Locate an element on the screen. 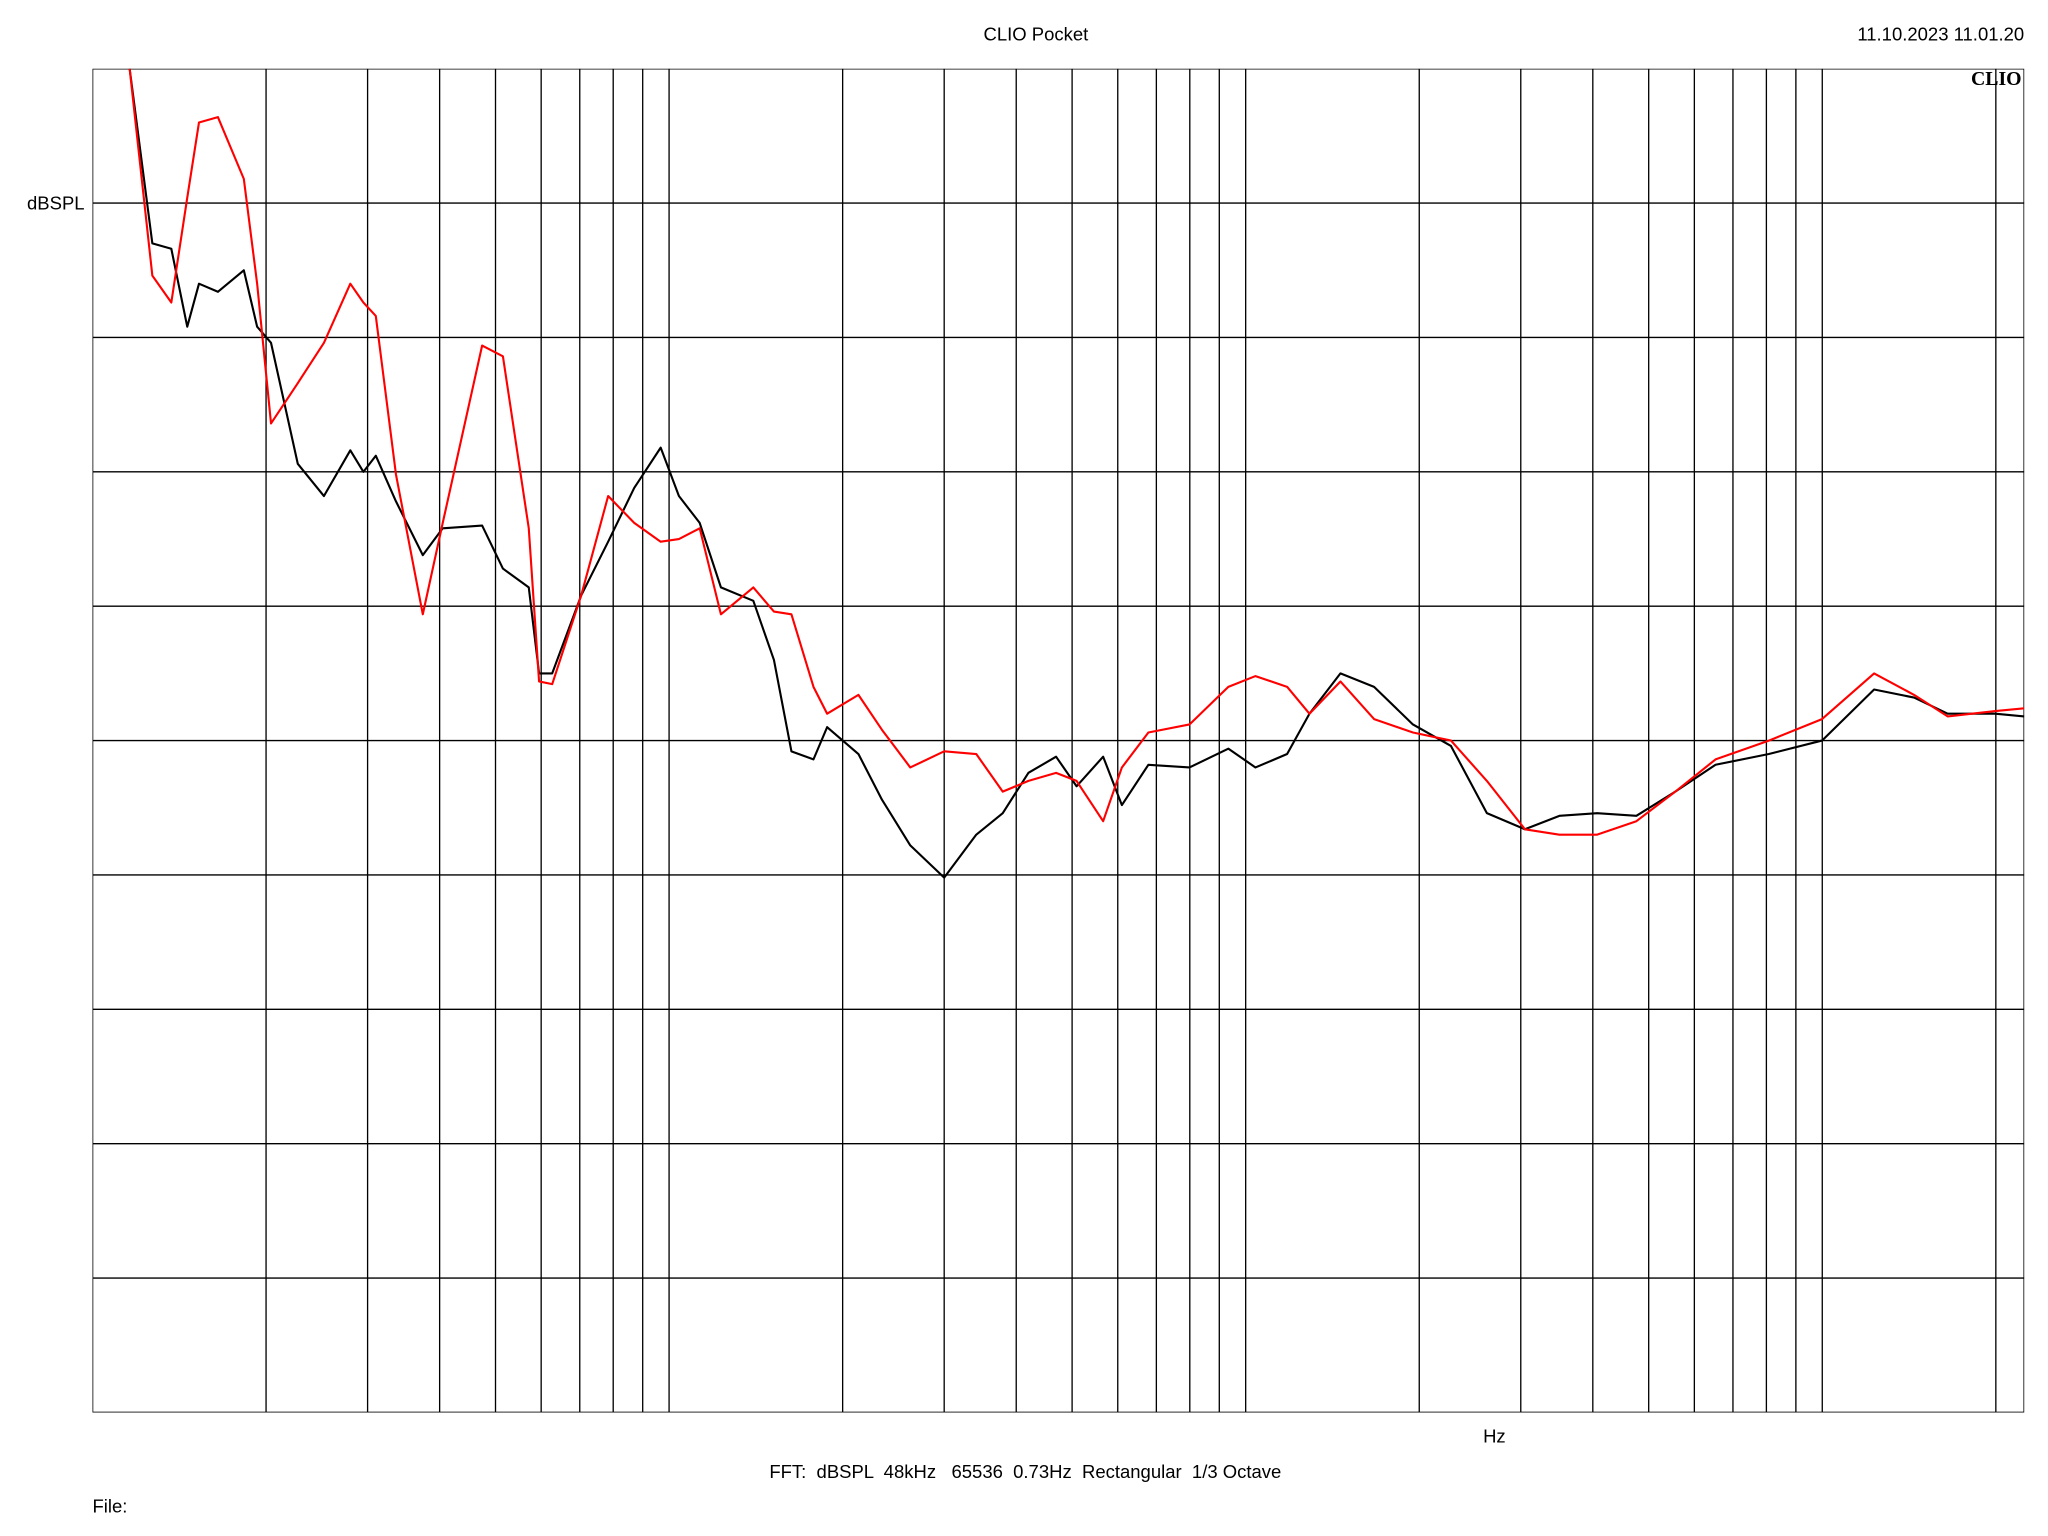 The image size is (2048, 1536). chart-title: CLIO Pocket is located at coordinates (1035, 34).